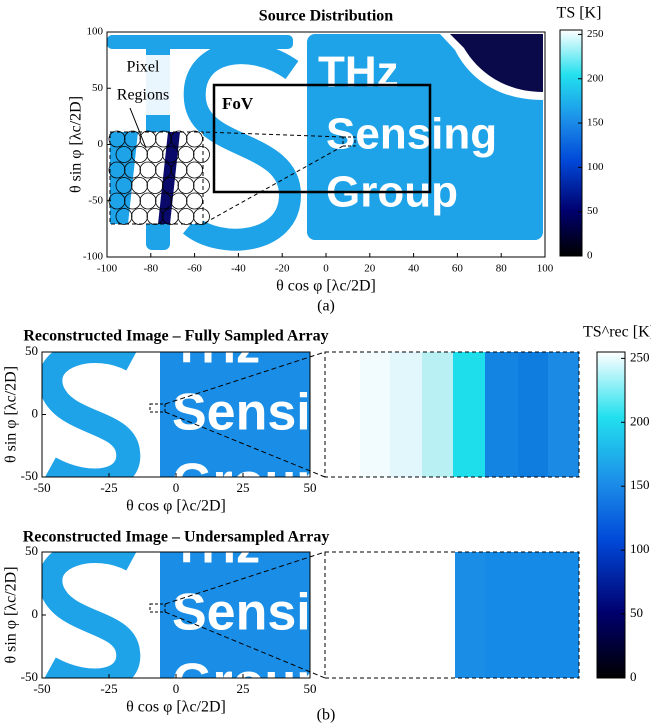 The image size is (651, 728). What do you see at coordinates (502, 269) in the screenshot?
I see `x-tick-label: 80` at bounding box center [502, 269].